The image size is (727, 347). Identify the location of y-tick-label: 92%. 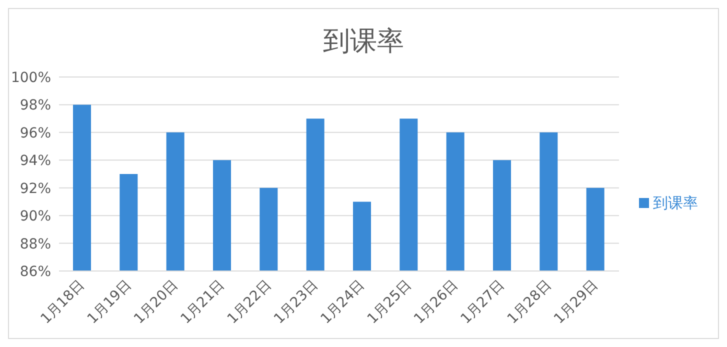
(35, 188).